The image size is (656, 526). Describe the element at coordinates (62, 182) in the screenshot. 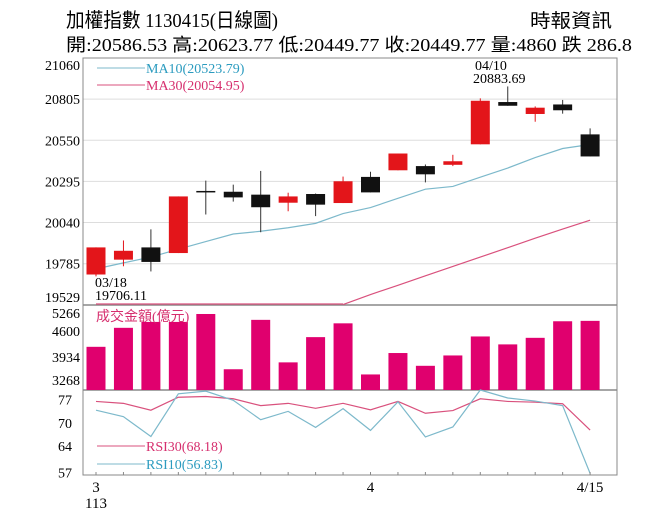

I see `price-tick-label: 20295` at that location.